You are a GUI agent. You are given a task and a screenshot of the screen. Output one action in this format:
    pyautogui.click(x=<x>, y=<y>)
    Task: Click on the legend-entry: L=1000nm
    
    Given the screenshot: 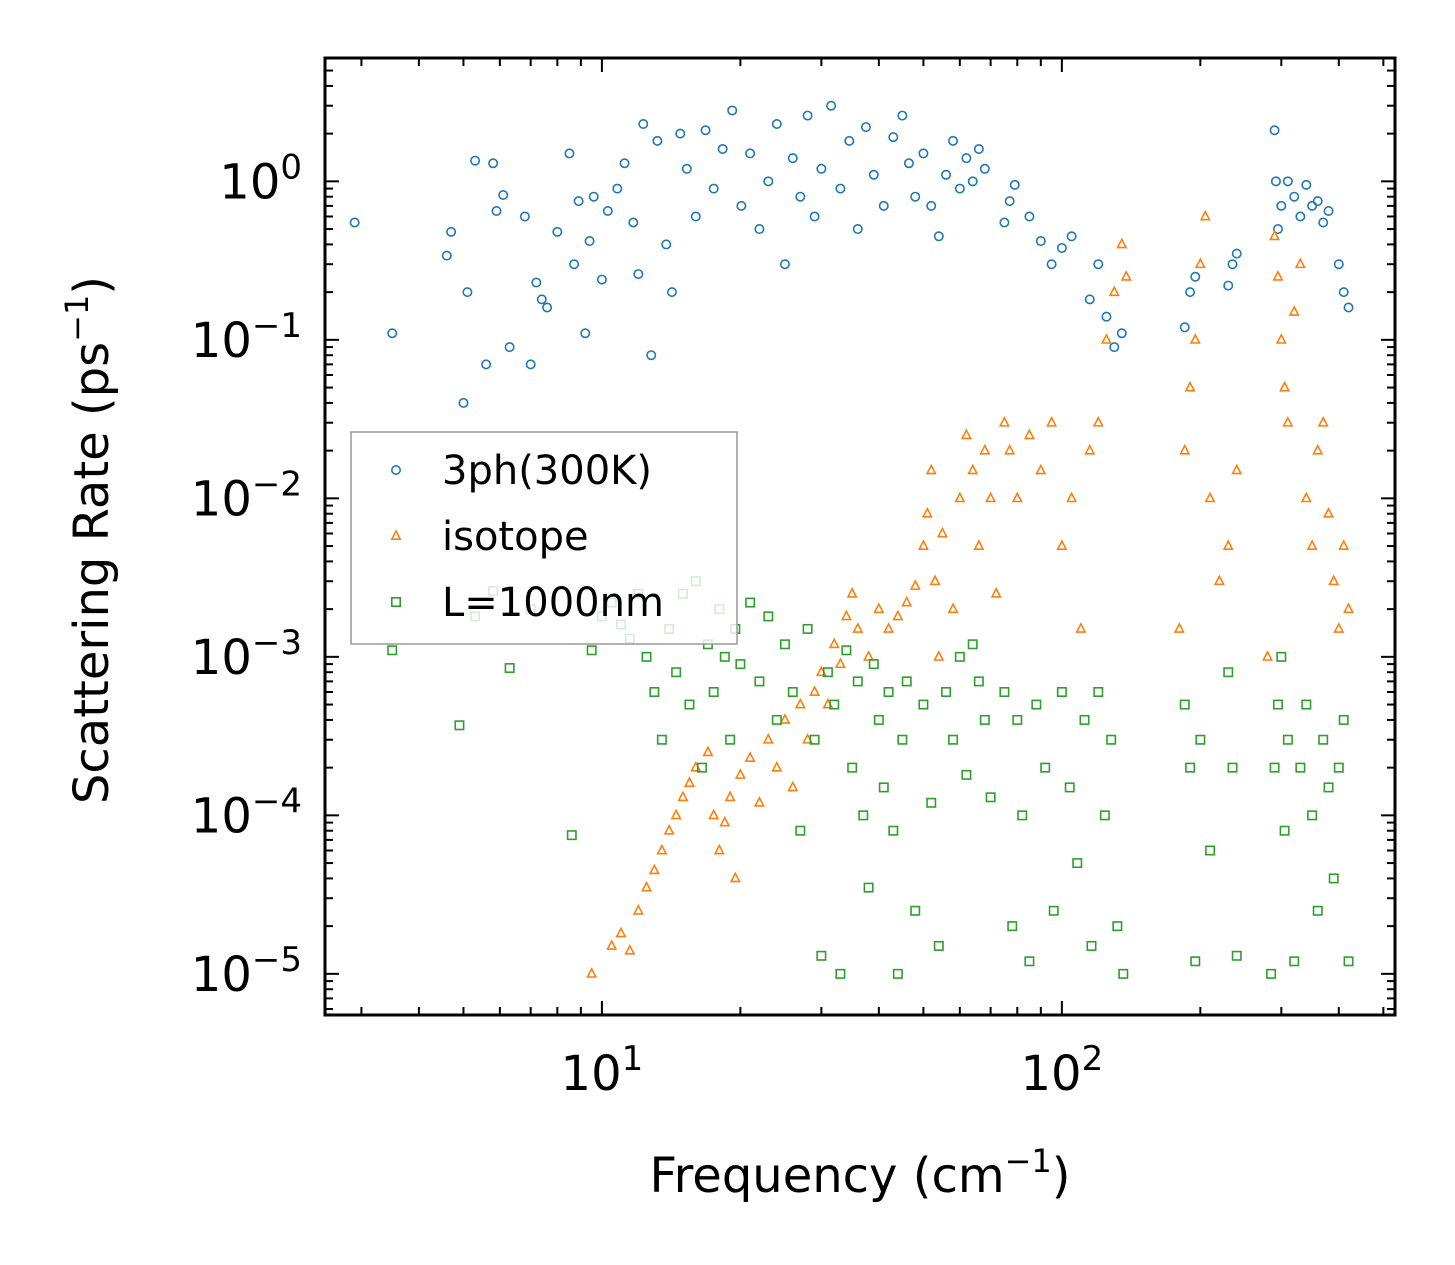 What is the action you would take?
    pyautogui.click(x=527, y=603)
    